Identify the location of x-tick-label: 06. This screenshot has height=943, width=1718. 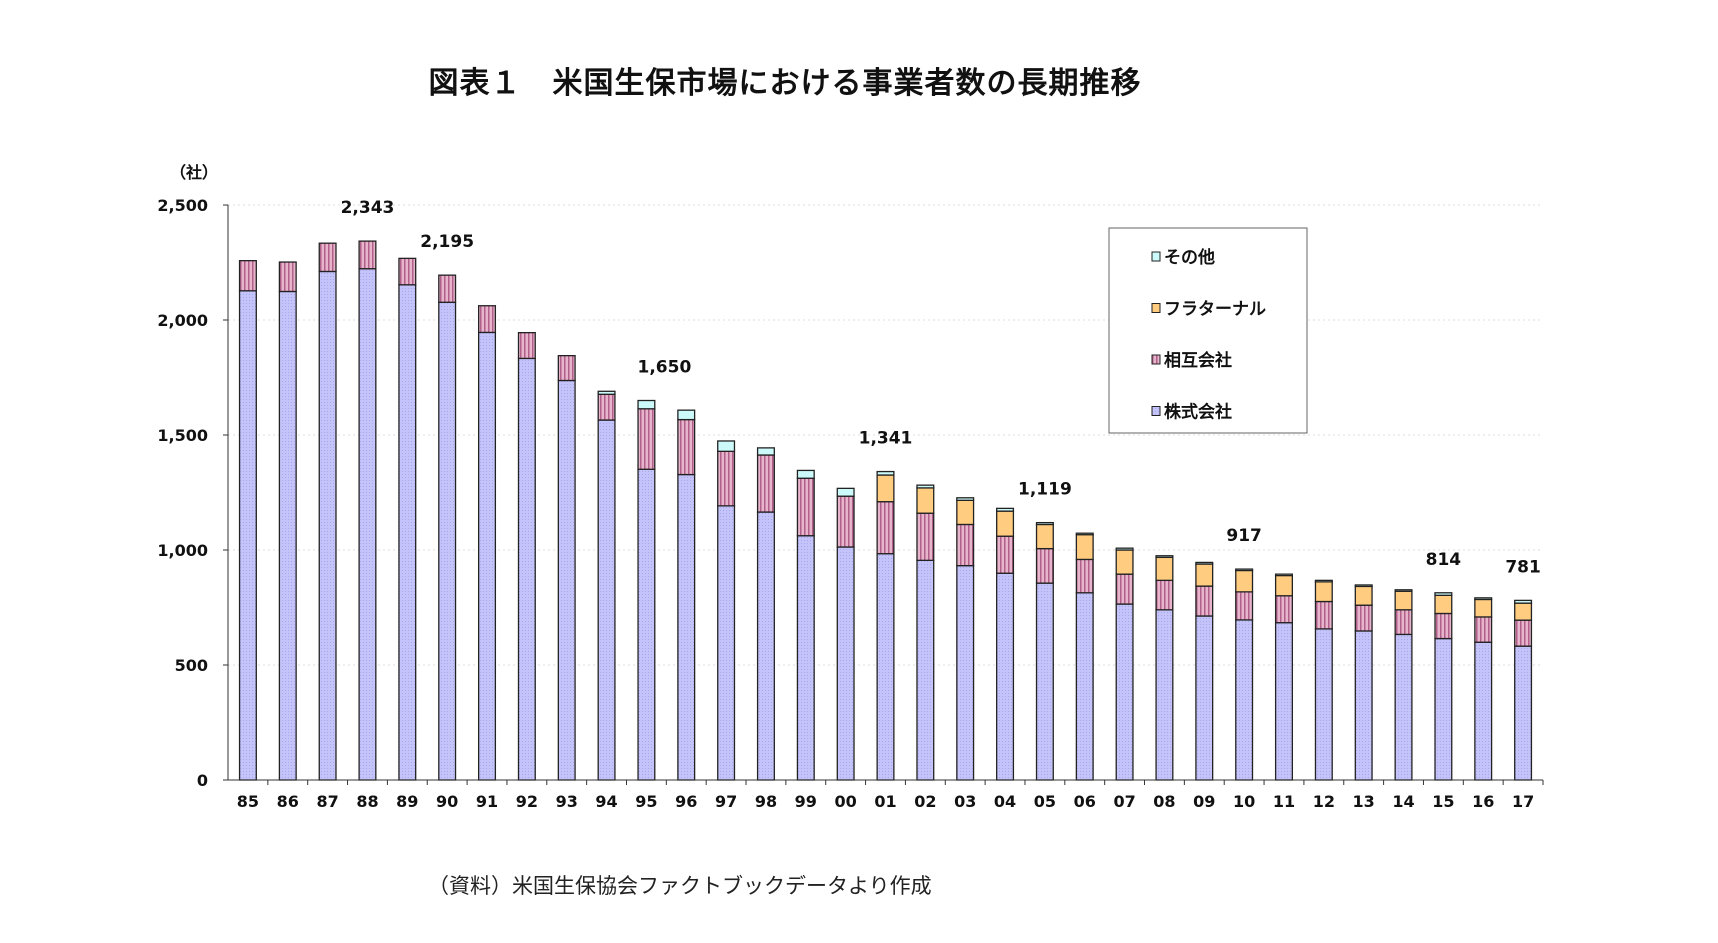
(1085, 801).